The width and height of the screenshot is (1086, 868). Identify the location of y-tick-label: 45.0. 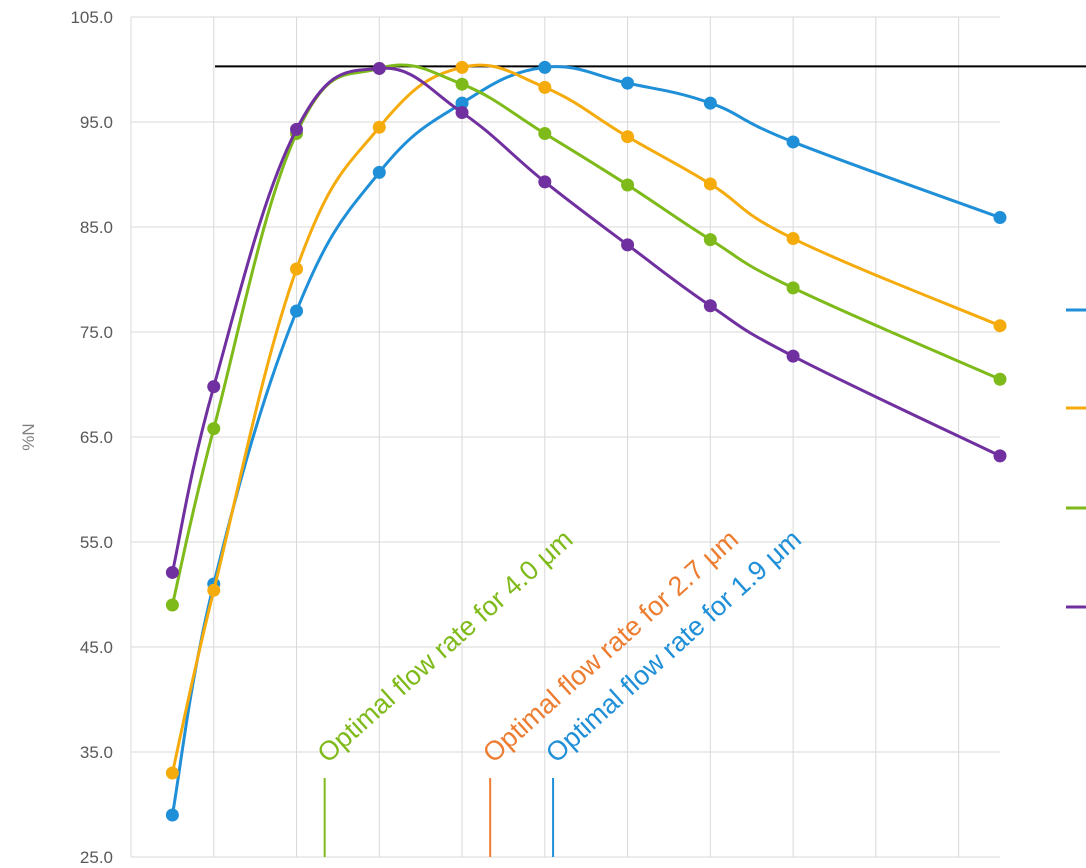
(96, 647).